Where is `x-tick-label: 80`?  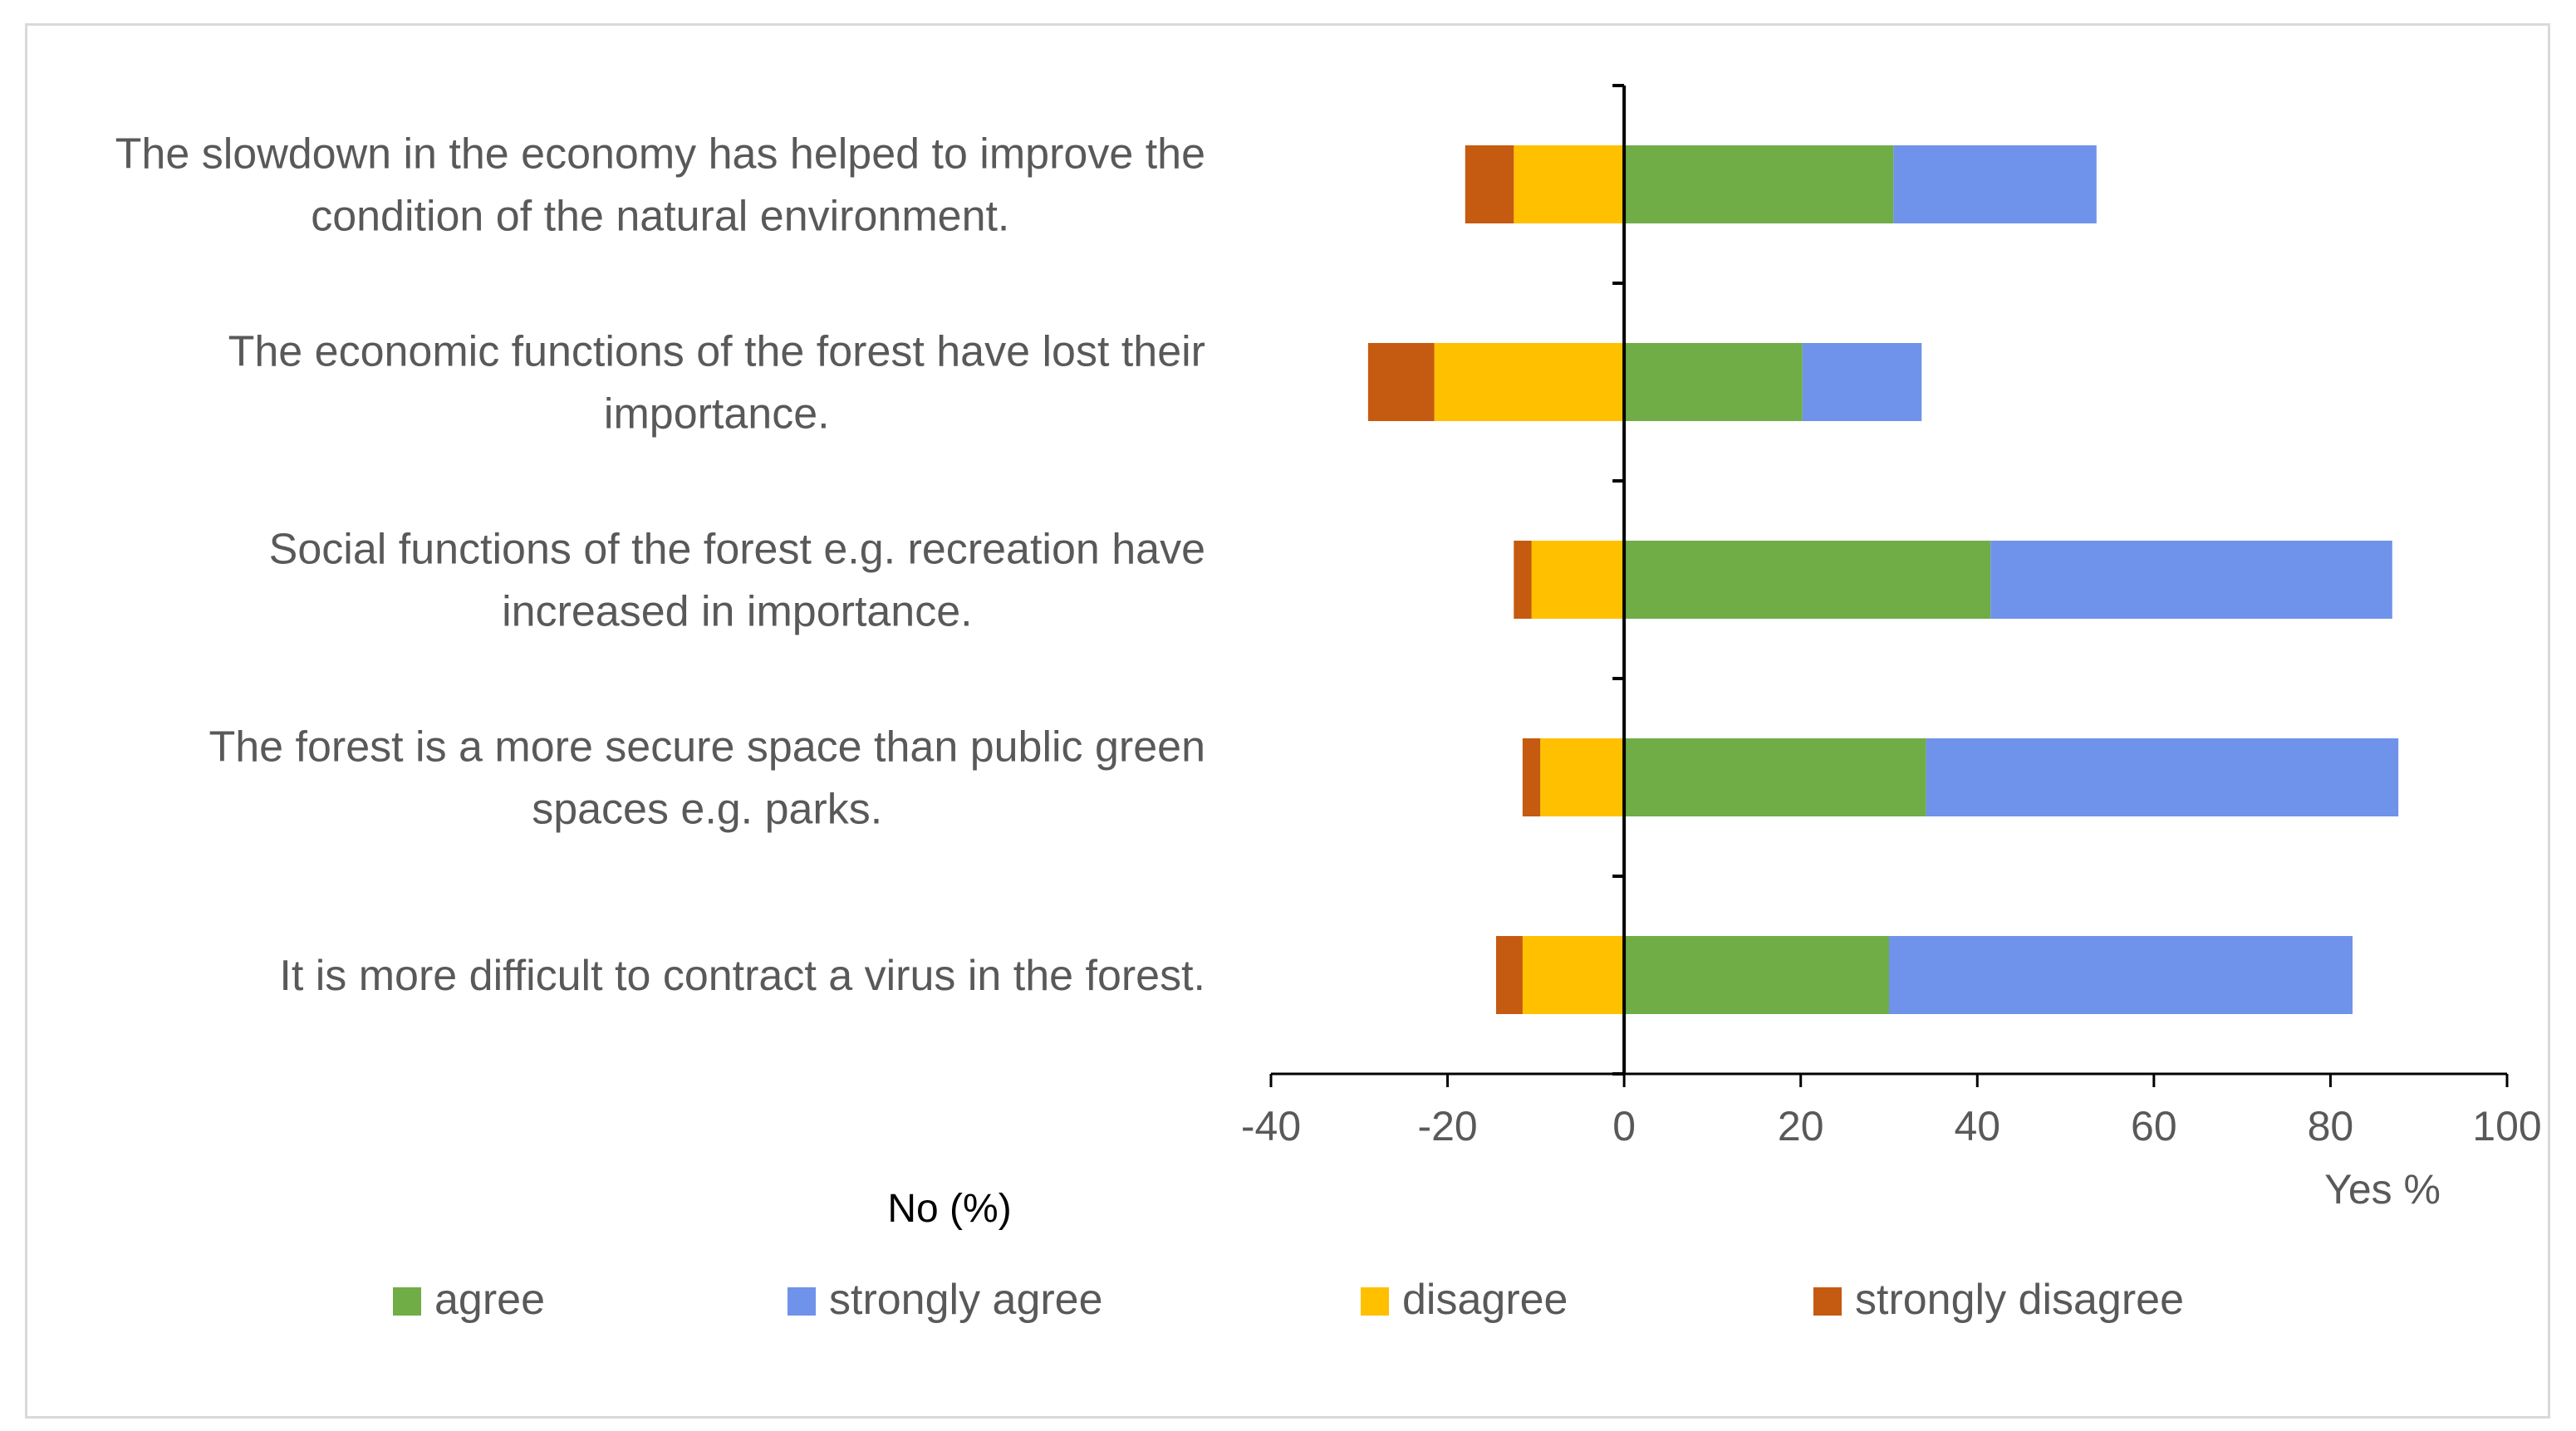 x-tick-label: 80 is located at coordinates (2331, 1126).